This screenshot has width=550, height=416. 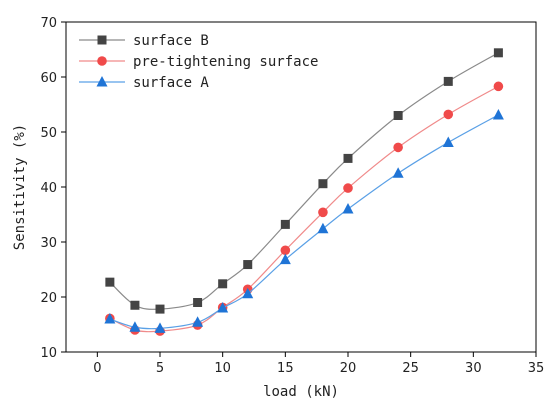 What do you see at coordinates (20, 187) in the screenshot?
I see `y-axis-title: Sensitivity (%)` at bounding box center [20, 187].